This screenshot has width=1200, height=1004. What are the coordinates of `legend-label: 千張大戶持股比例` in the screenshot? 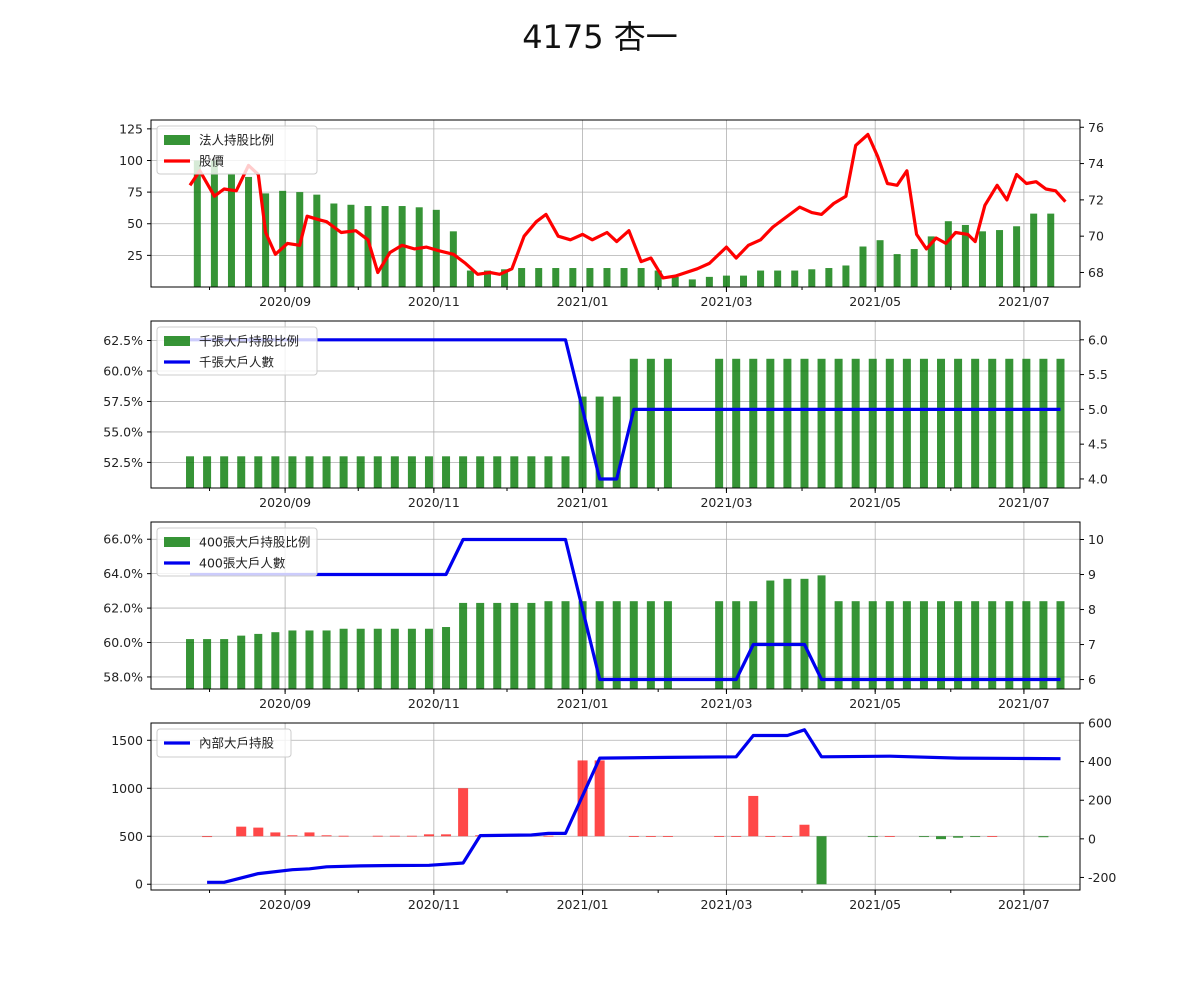 It's located at (249, 341).